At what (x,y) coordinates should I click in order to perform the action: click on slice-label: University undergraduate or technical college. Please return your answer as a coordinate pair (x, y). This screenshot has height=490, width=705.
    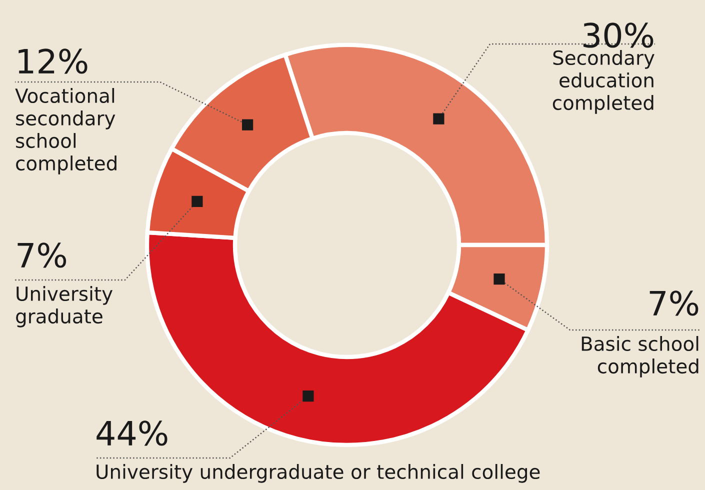
    Looking at the image, I should click on (318, 473).